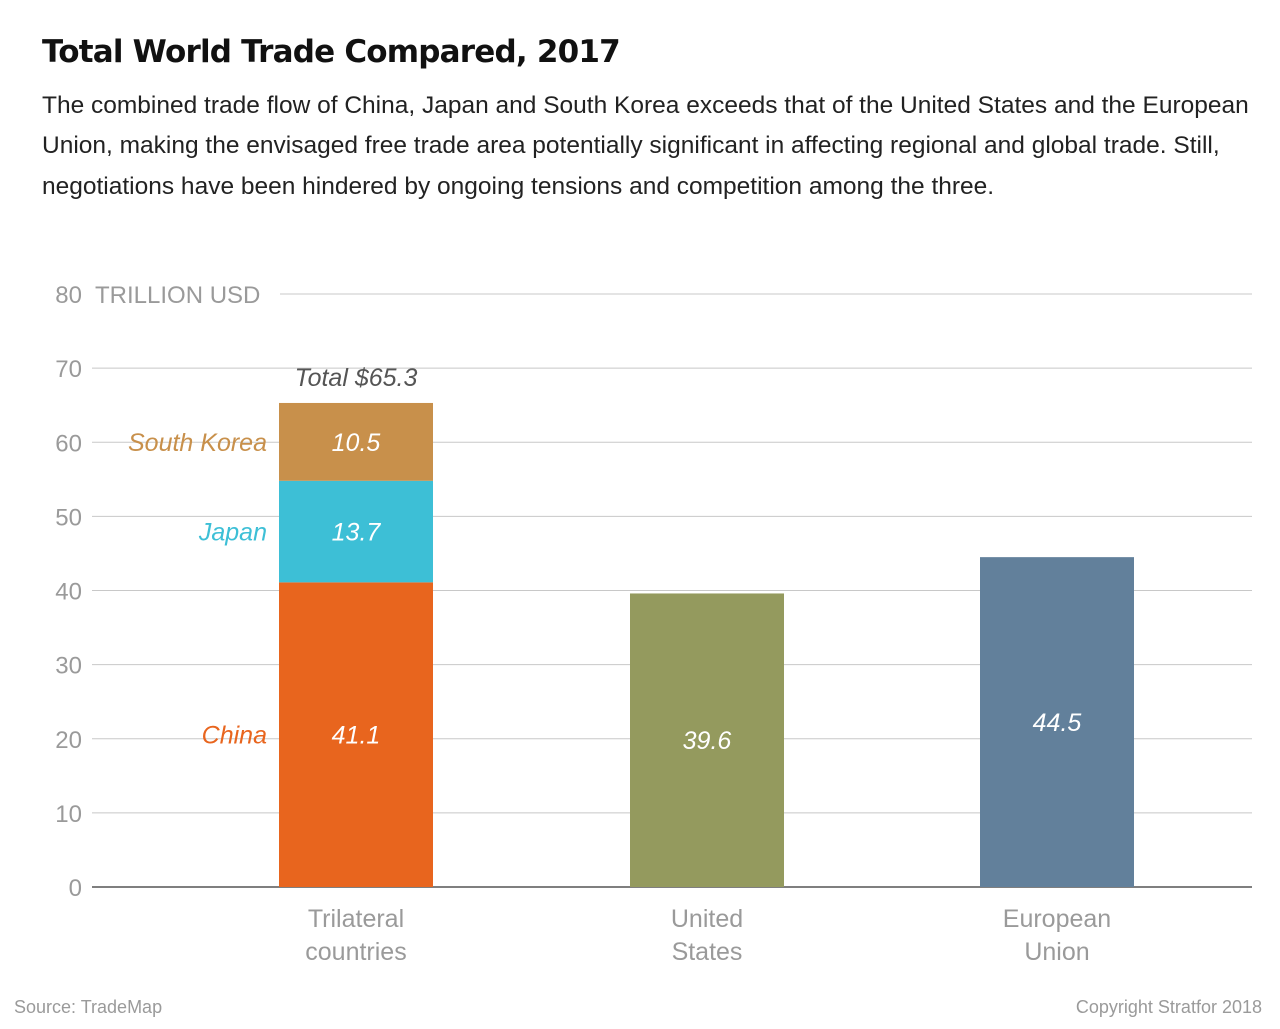 This screenshot has height=1029, width=1280. What do you see at coordinates (177, 295) in the screenshot?
I see `y-unit-label: TRILLION USD` at bounding box center [177, 295].